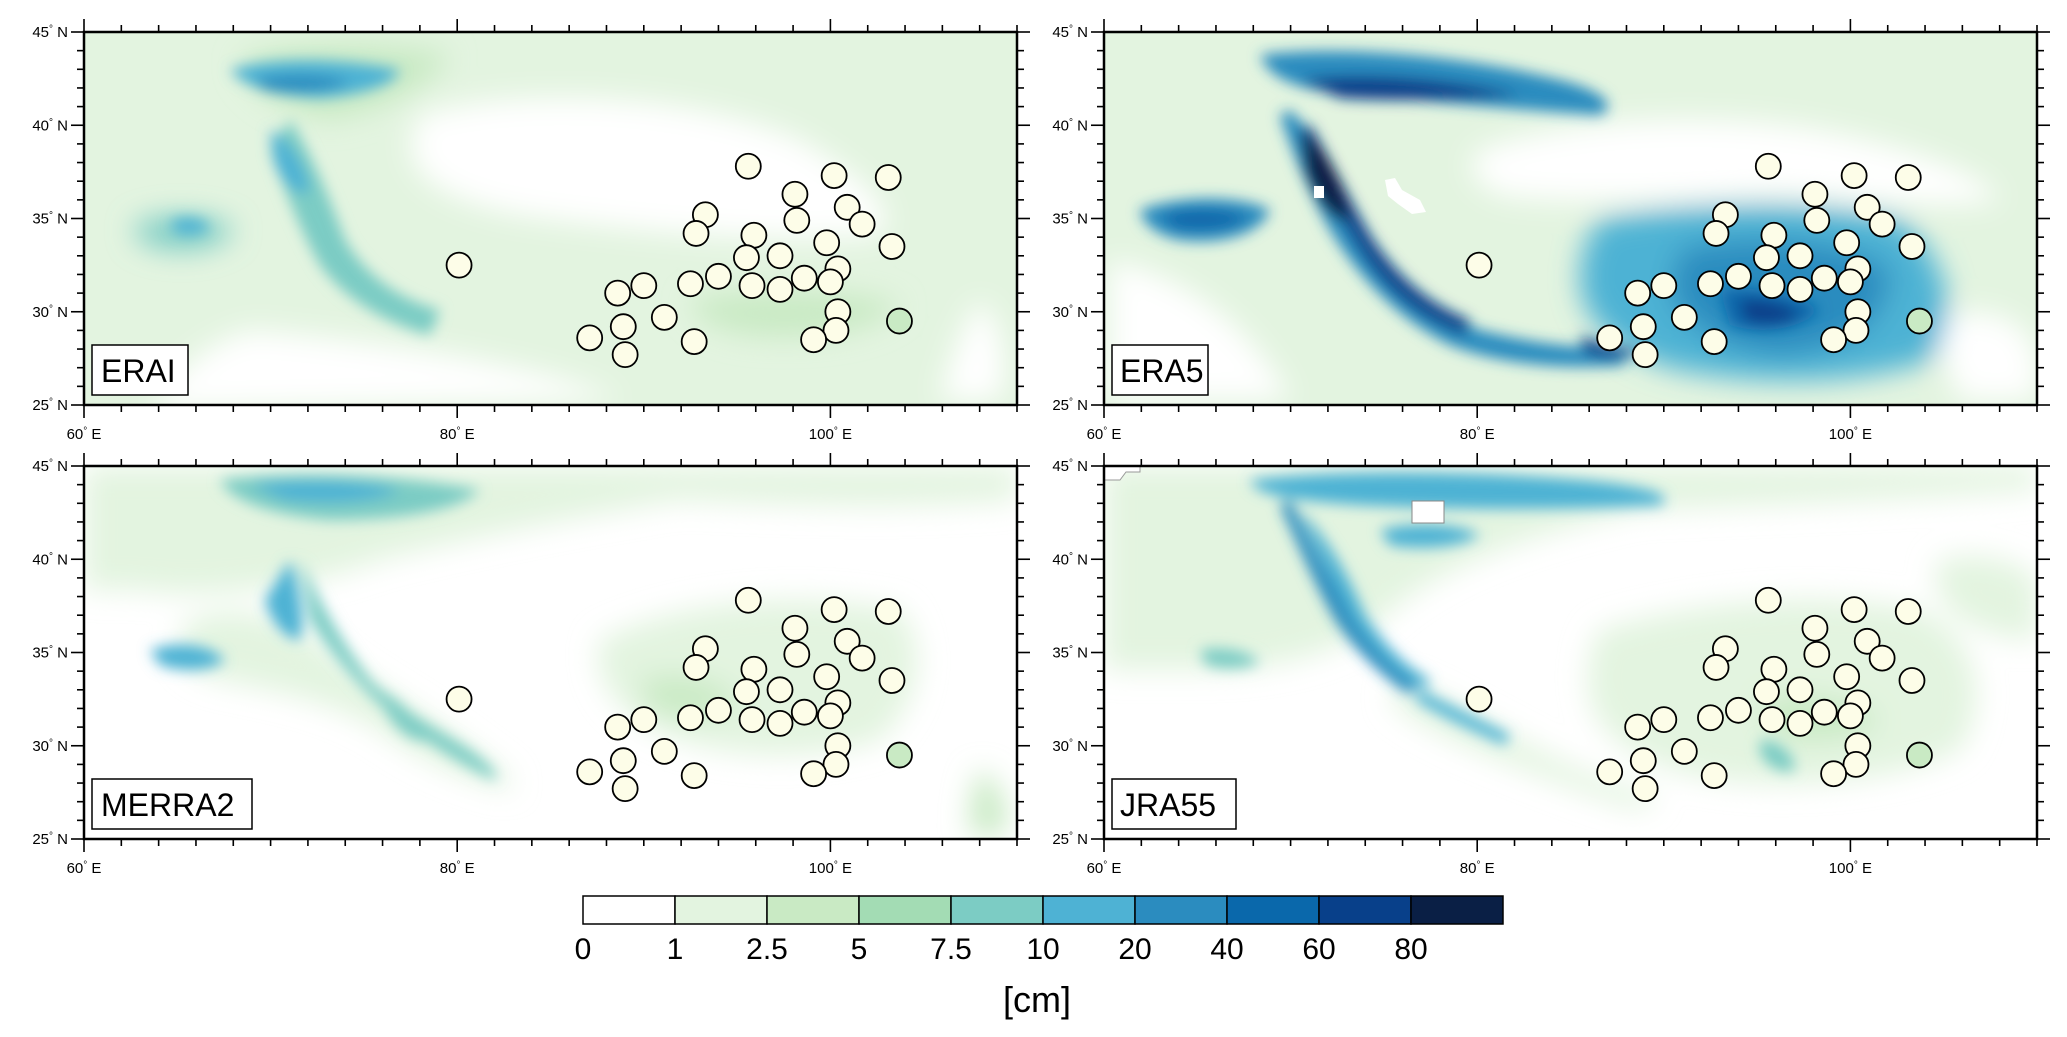  Describe the element at coordinates (138, 371) in the screenshot. I see `erai-panel-label: ERAI` at that location.